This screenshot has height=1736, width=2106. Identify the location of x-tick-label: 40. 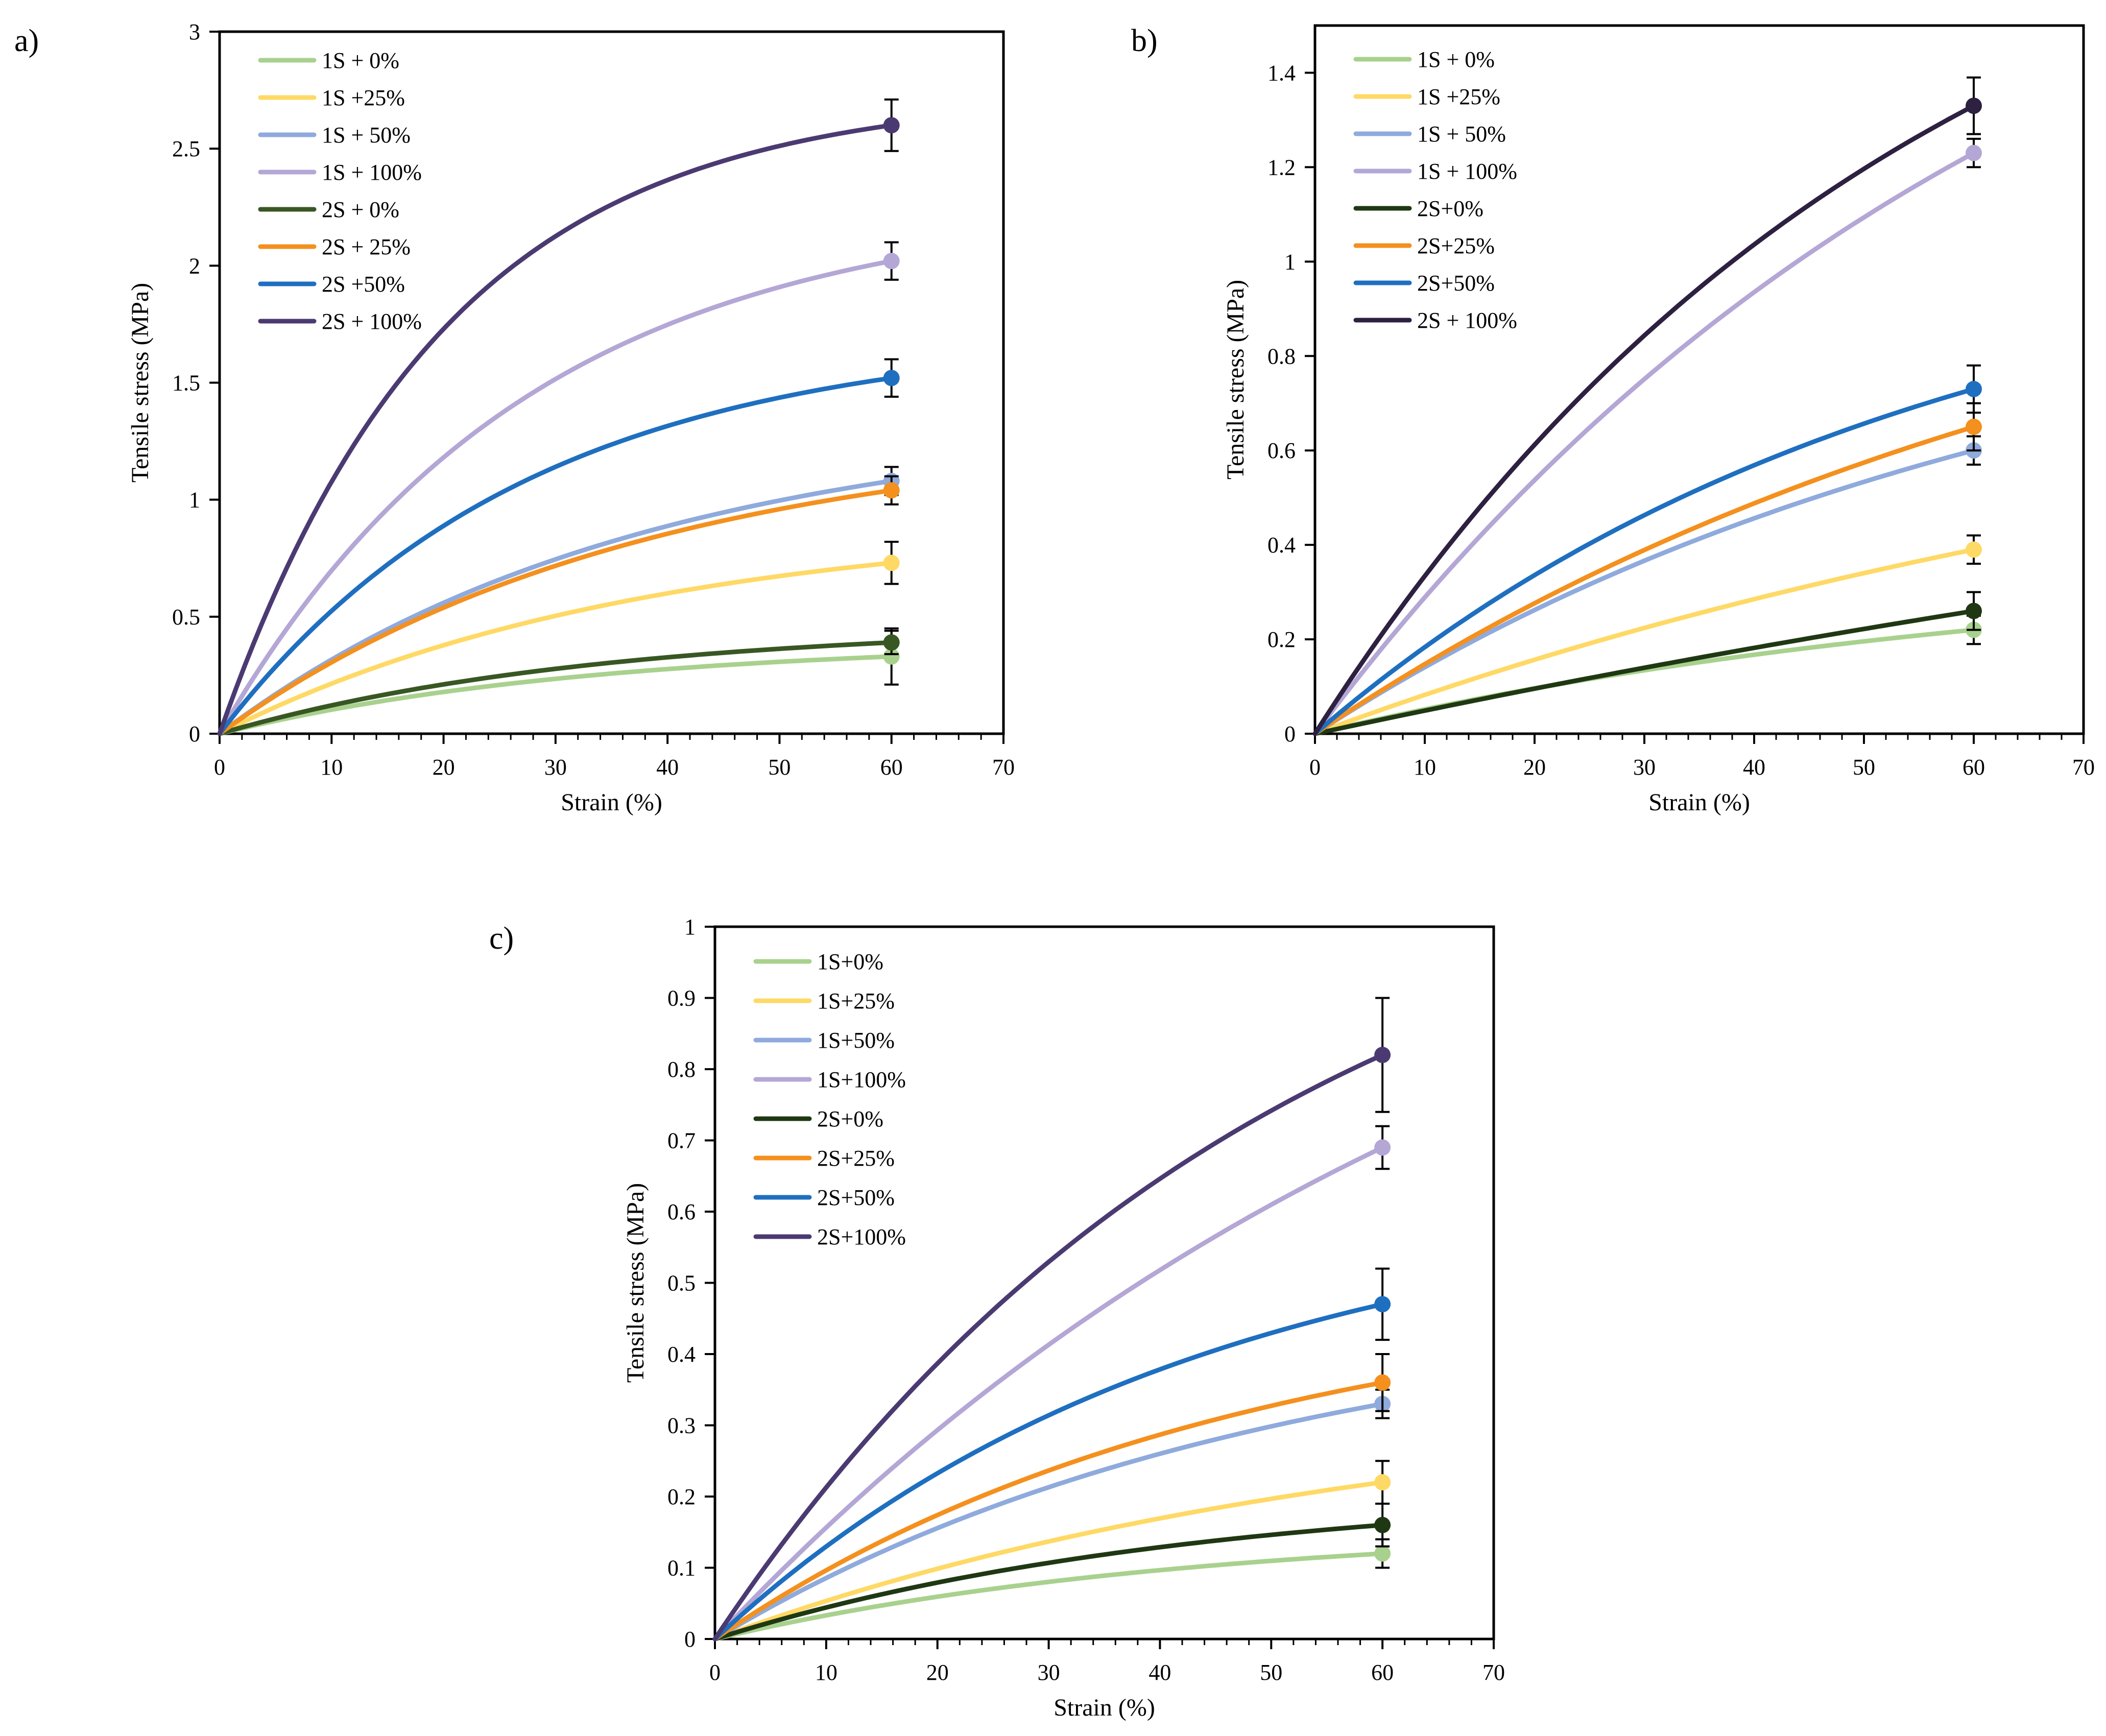
(1159, 1673).